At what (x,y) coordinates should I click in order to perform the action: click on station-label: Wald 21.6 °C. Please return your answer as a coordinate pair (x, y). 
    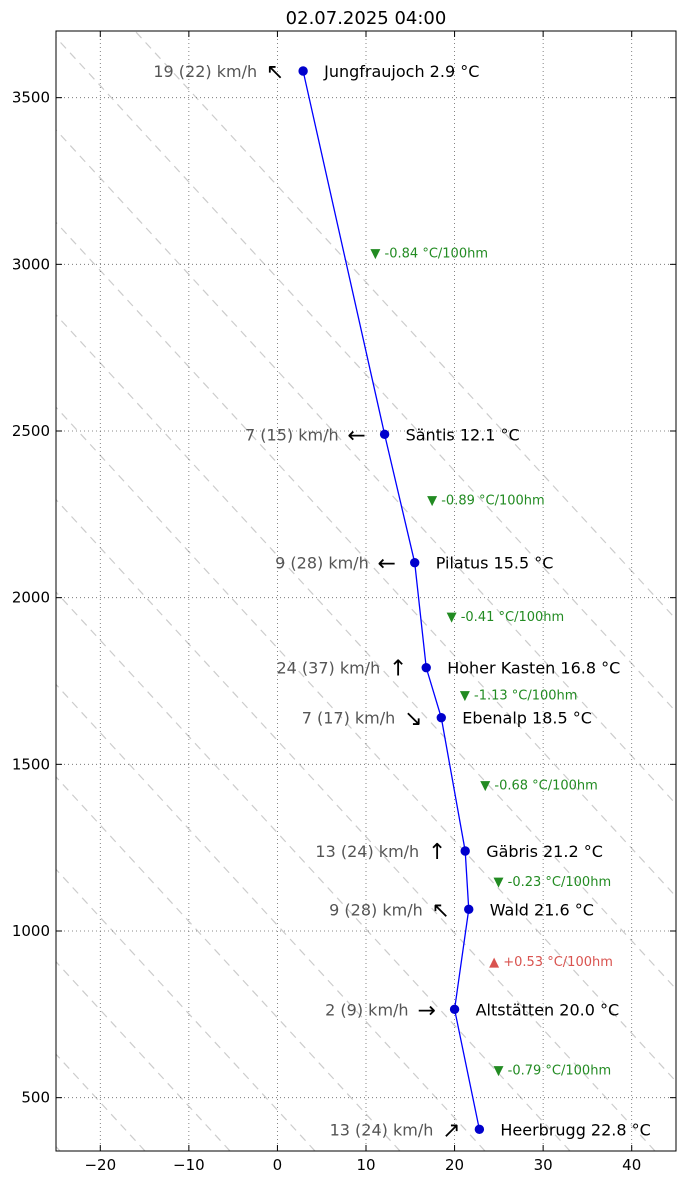
    Looking at the image, I should click on (542, 909).